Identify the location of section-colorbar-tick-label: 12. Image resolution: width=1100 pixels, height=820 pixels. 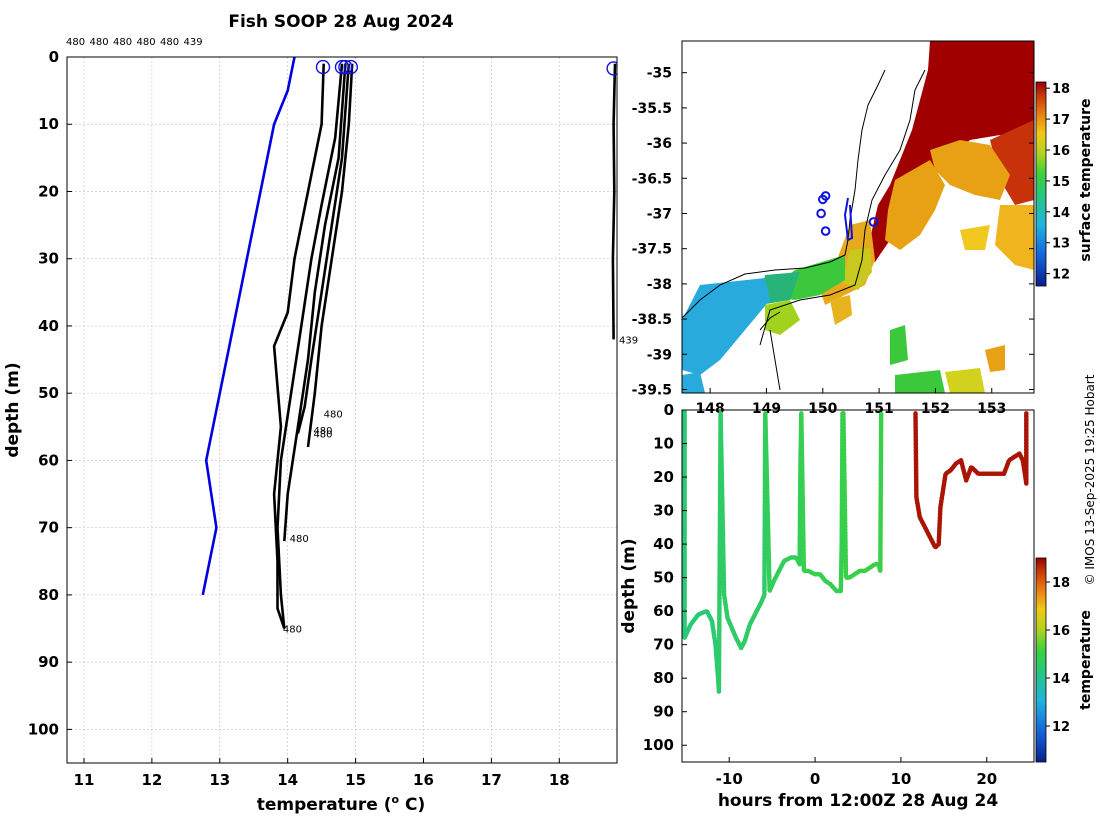
(1061, 727).